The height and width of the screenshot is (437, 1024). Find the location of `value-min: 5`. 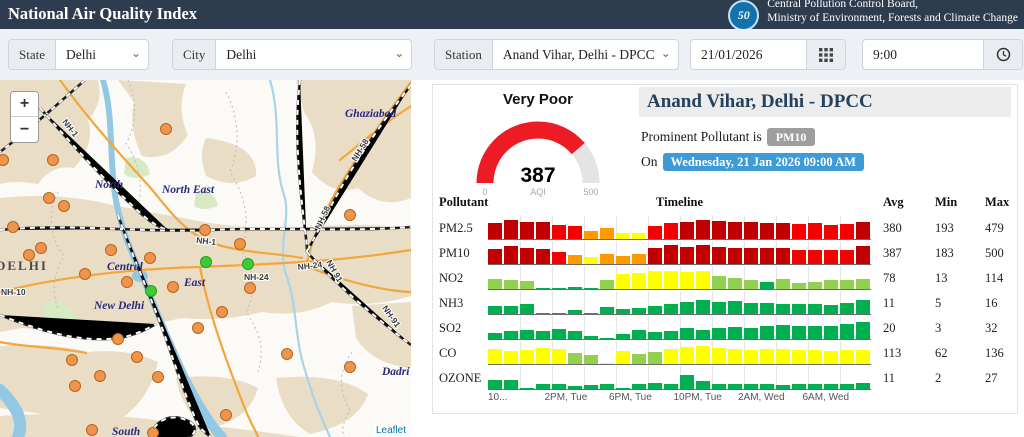

value-min: 5 is located at coordinates (938, 303).